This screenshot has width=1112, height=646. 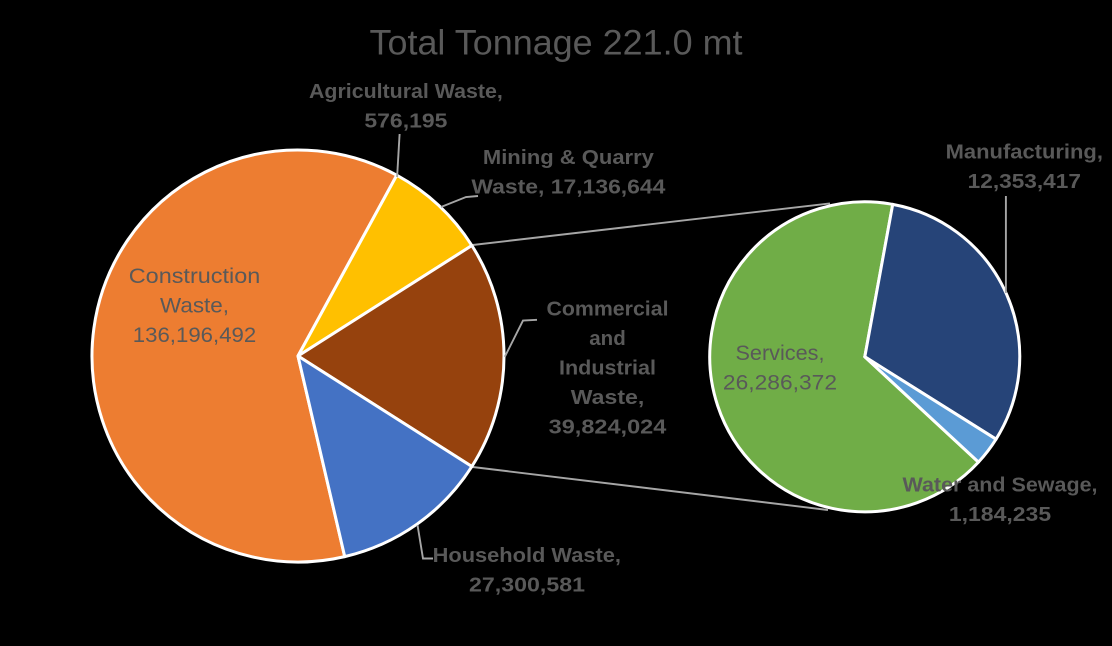 I want to click on svg-text: Water and Sewage,, so click(x=1000, y=485).